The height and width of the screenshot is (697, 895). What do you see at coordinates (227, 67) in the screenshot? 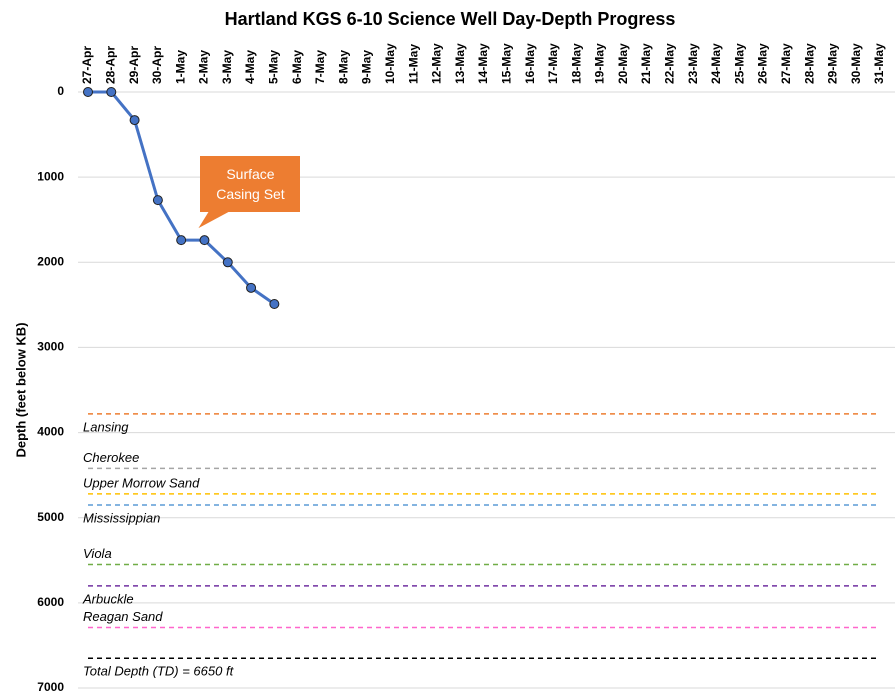
I see `x-tick-label: 3-May` at bounding box center [227, 67].